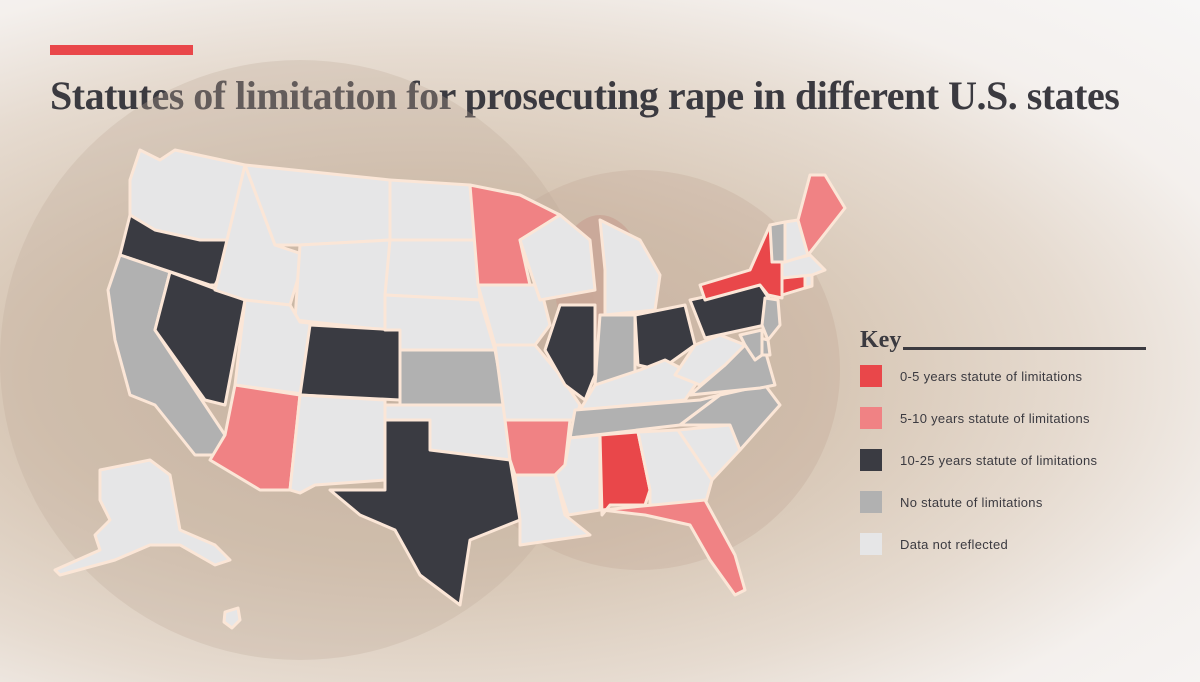 This screenshot has height=682, width=1200. What do you see at coordinates (742, 262) in the screenshot?
I see `state-new-york` at bounding box center [742, 262].